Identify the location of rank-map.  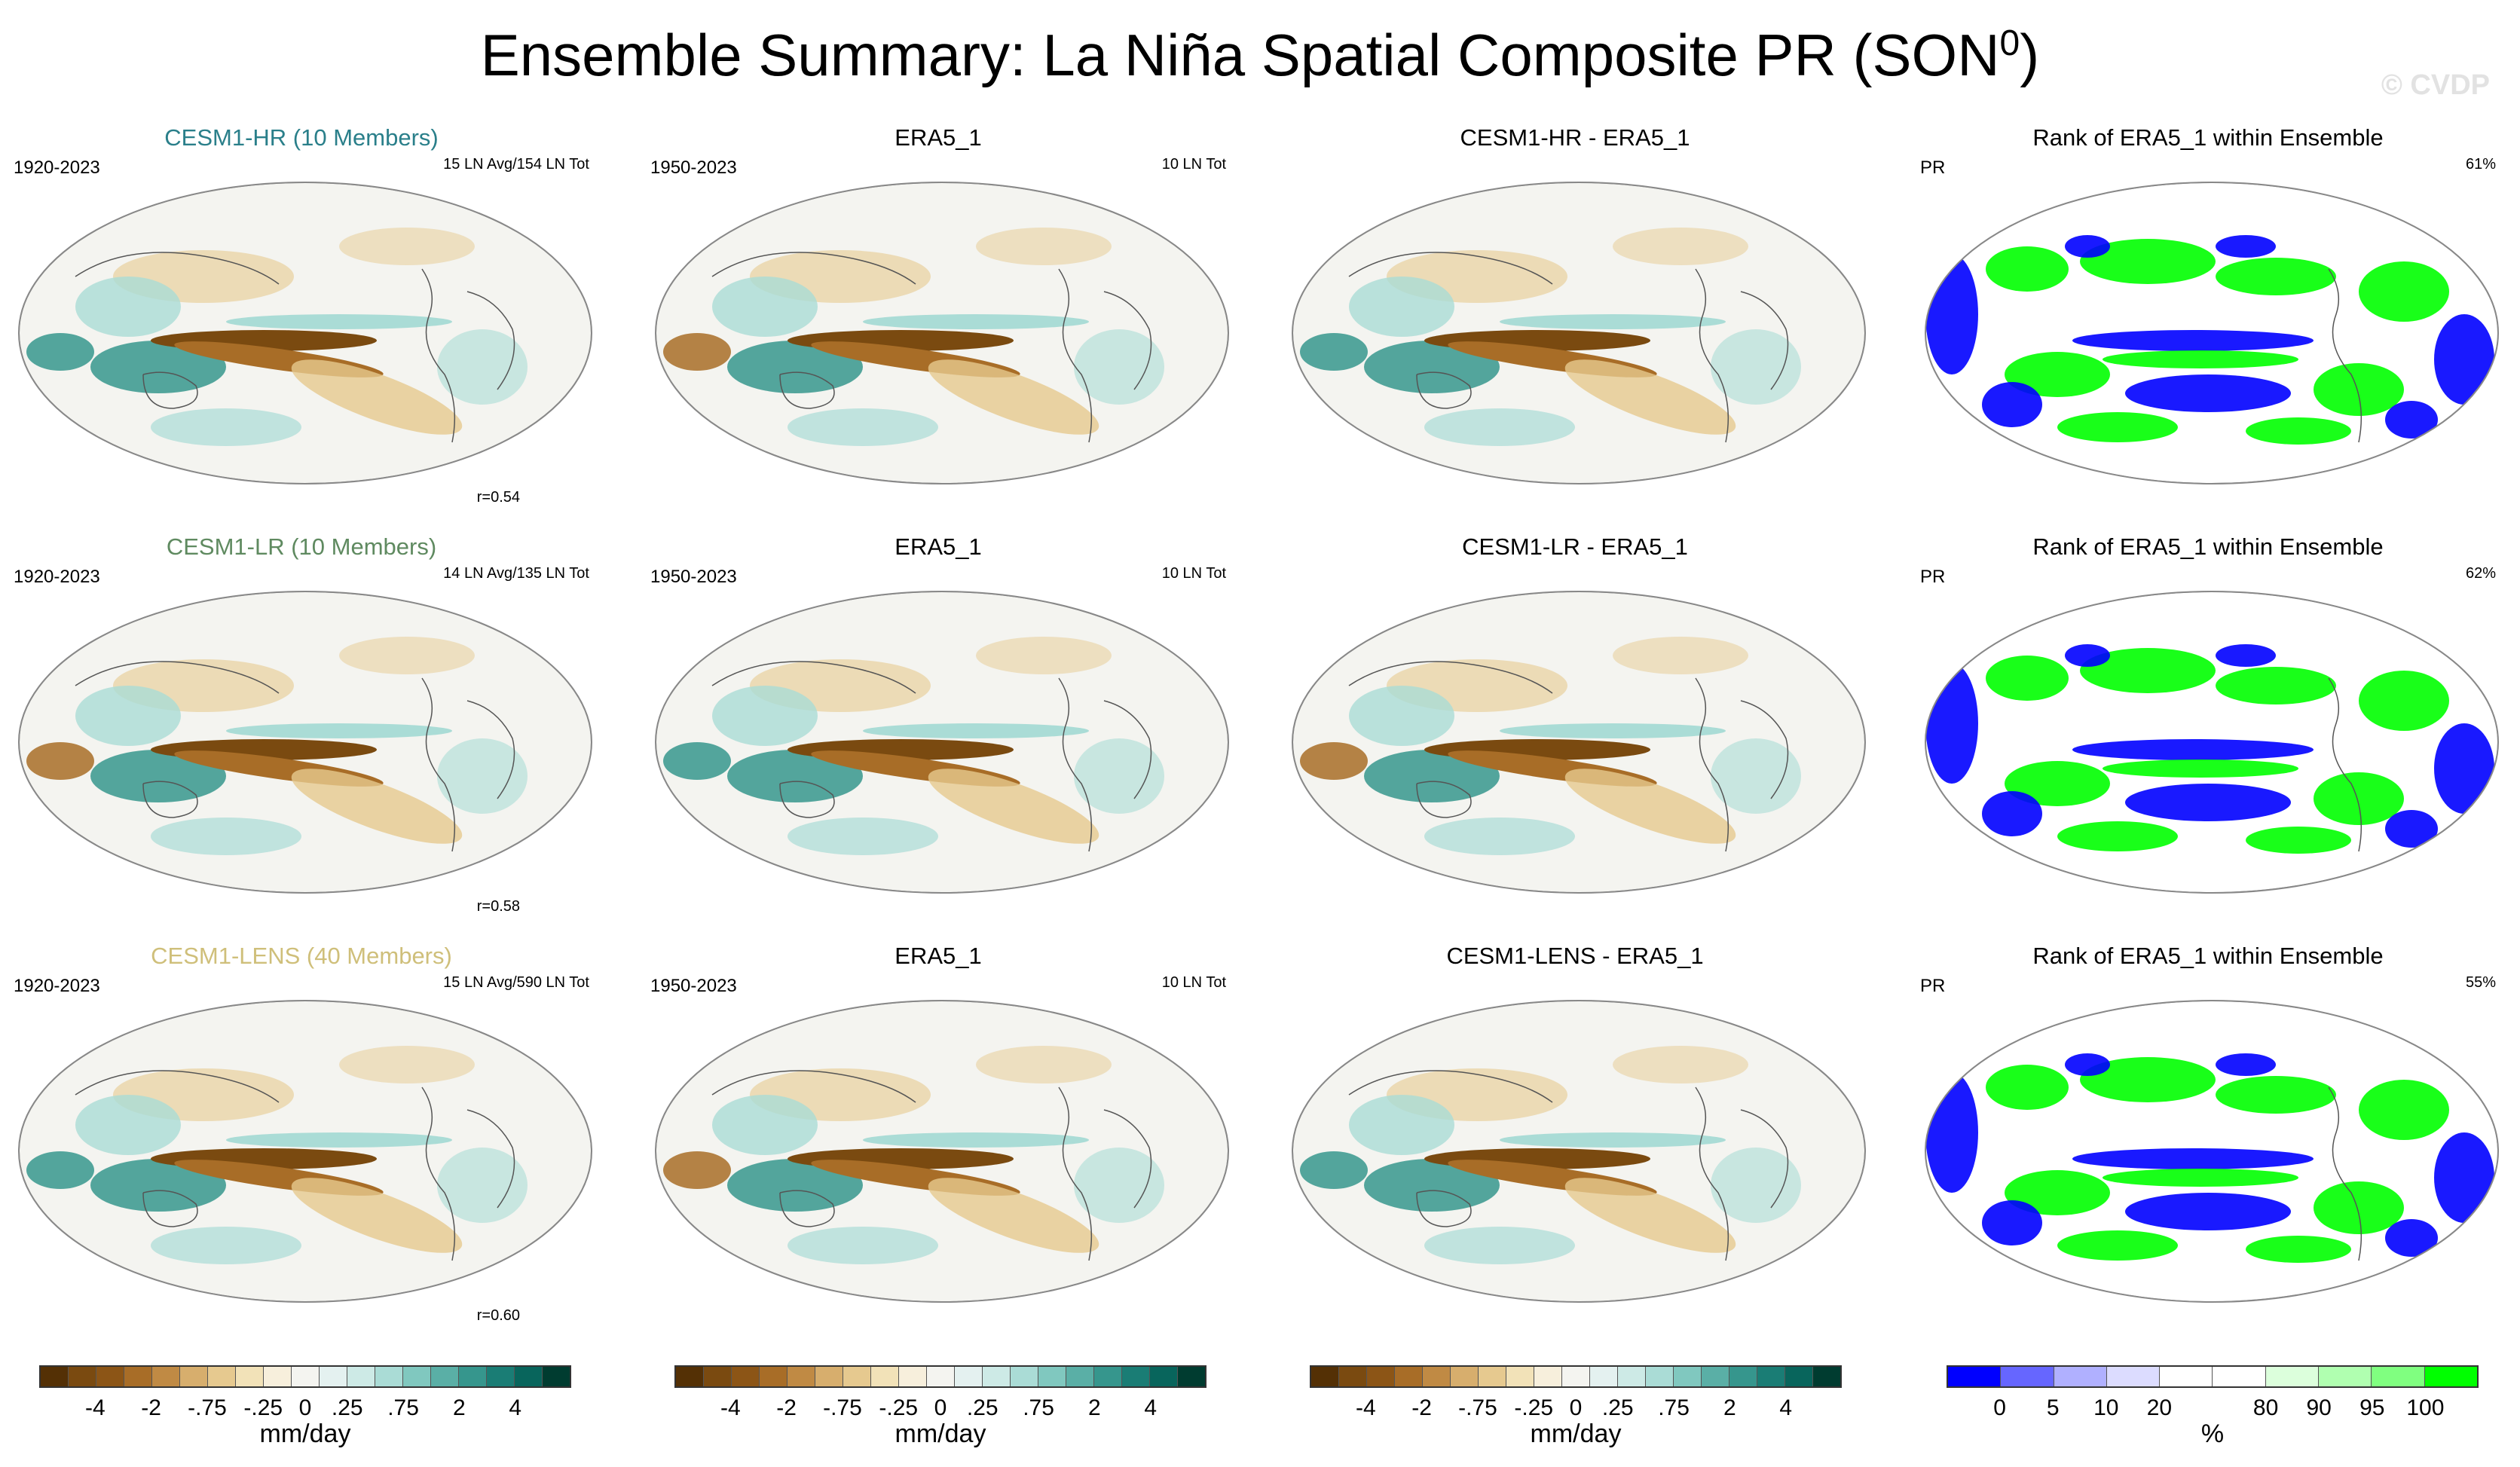
(2212, 333).